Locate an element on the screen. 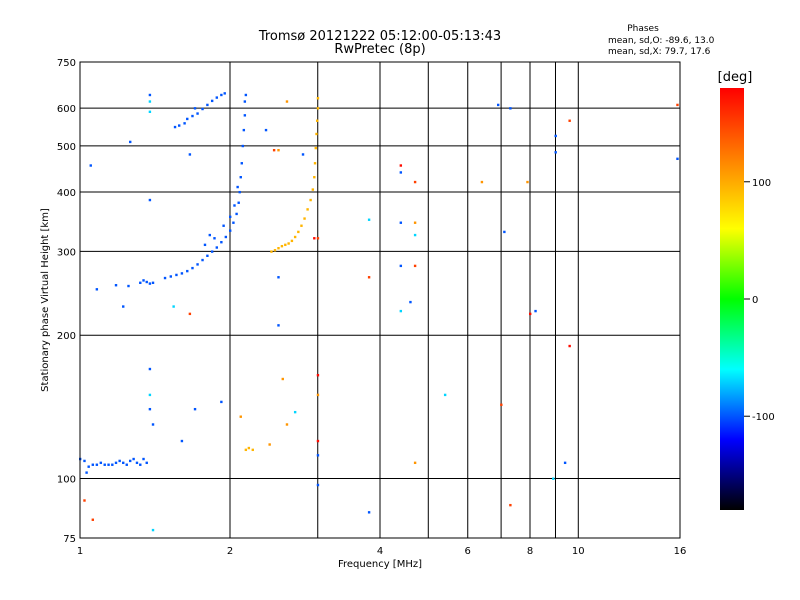 The image size is (800, 600). y-tick-labels: 75 100 200 300 400 500 600 750 is located at coordinates (66, 301).